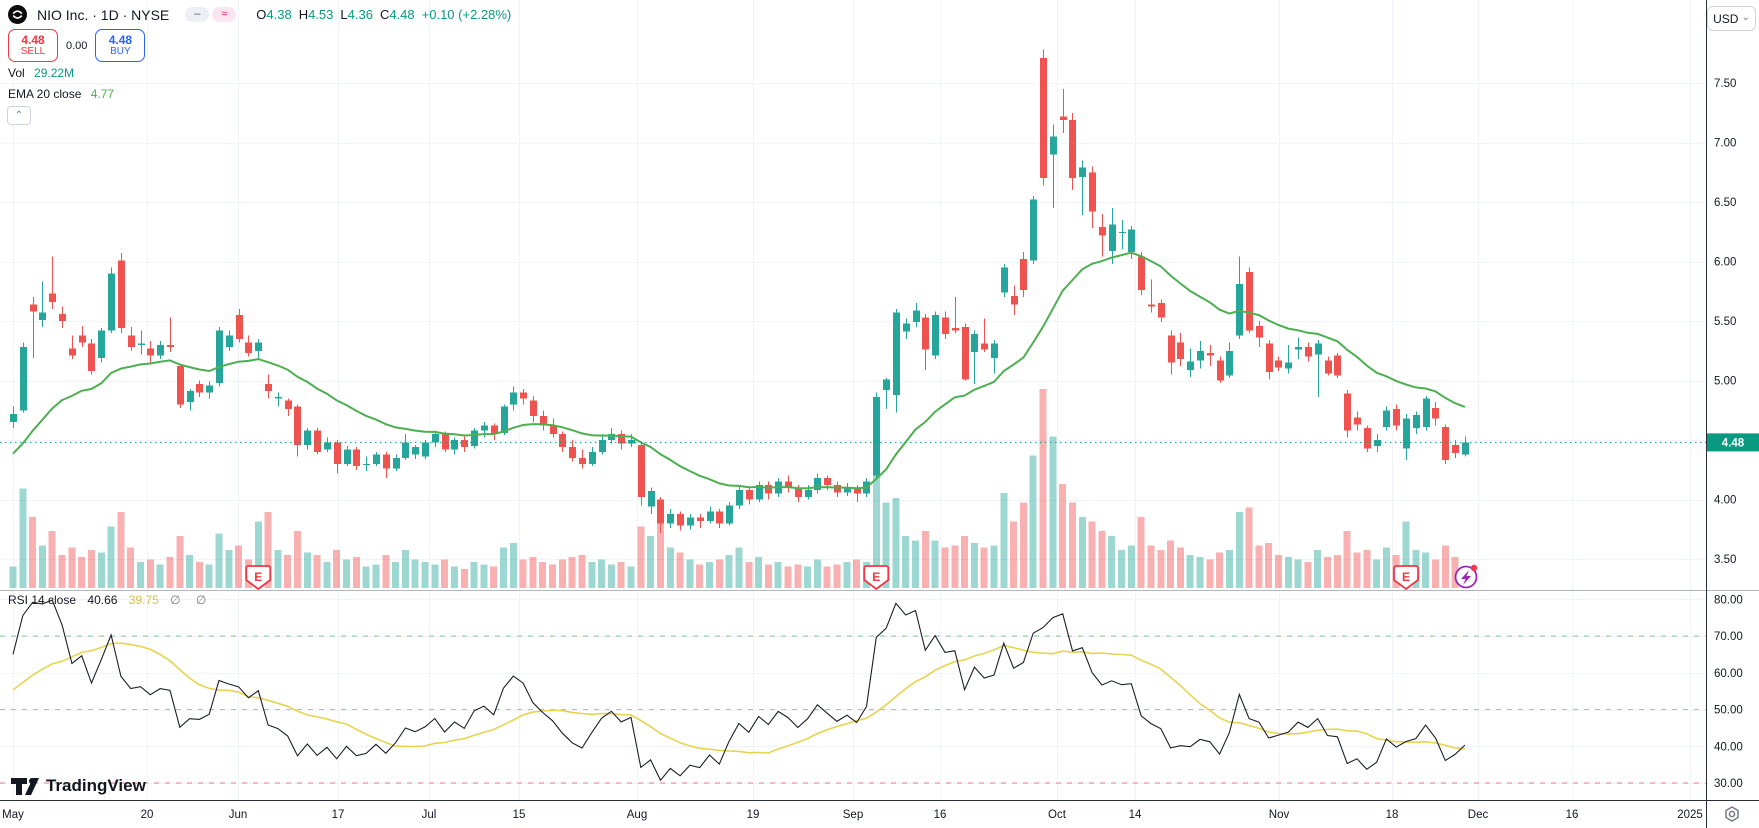  Describe the element at coordinates (1725, 263) in the screenshot. I see `axis-label: 6.00` at that location.